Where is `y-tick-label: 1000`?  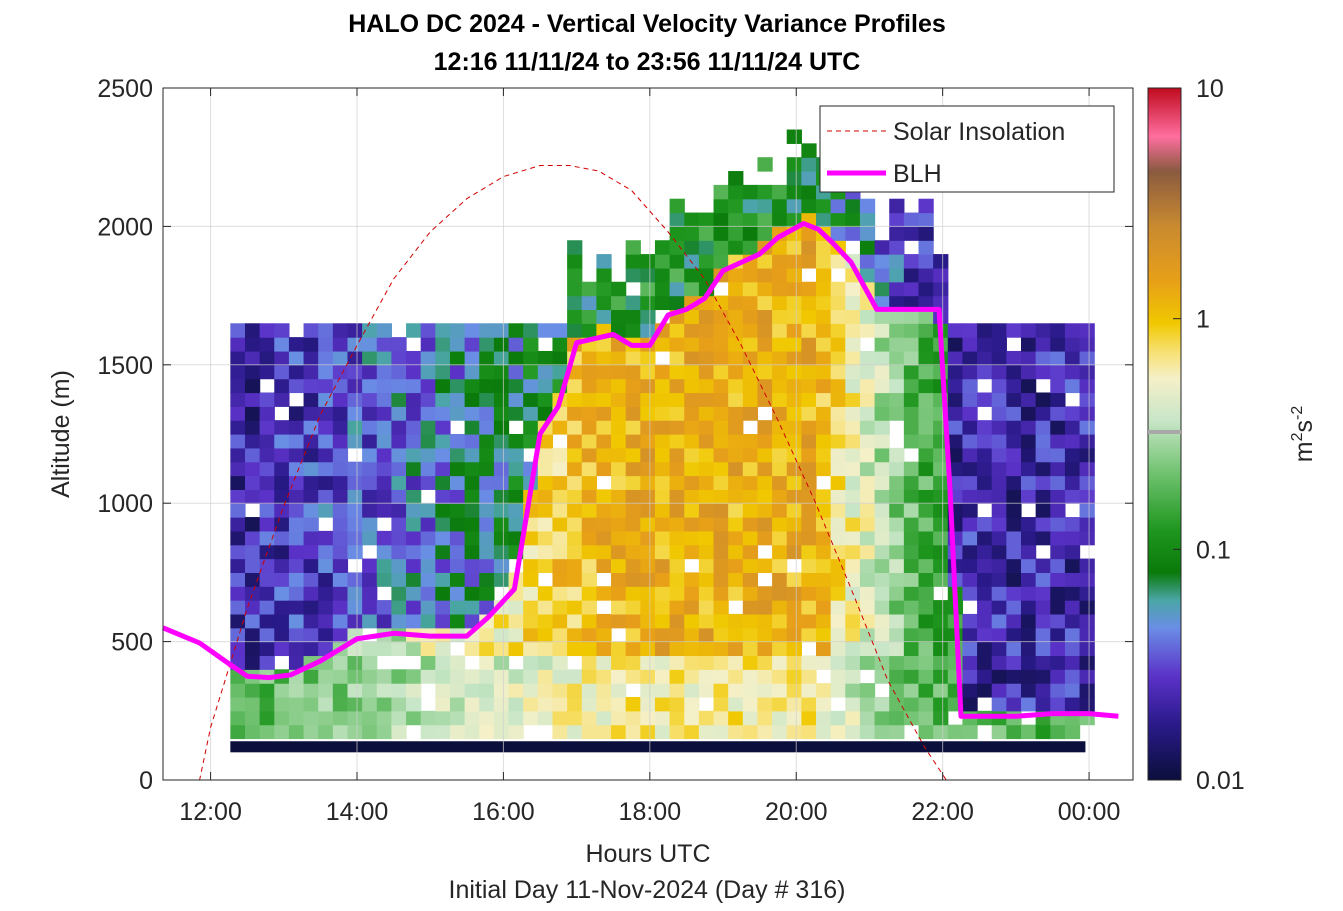
y-tick-label: 1000 is located at coordinates (125, 504).